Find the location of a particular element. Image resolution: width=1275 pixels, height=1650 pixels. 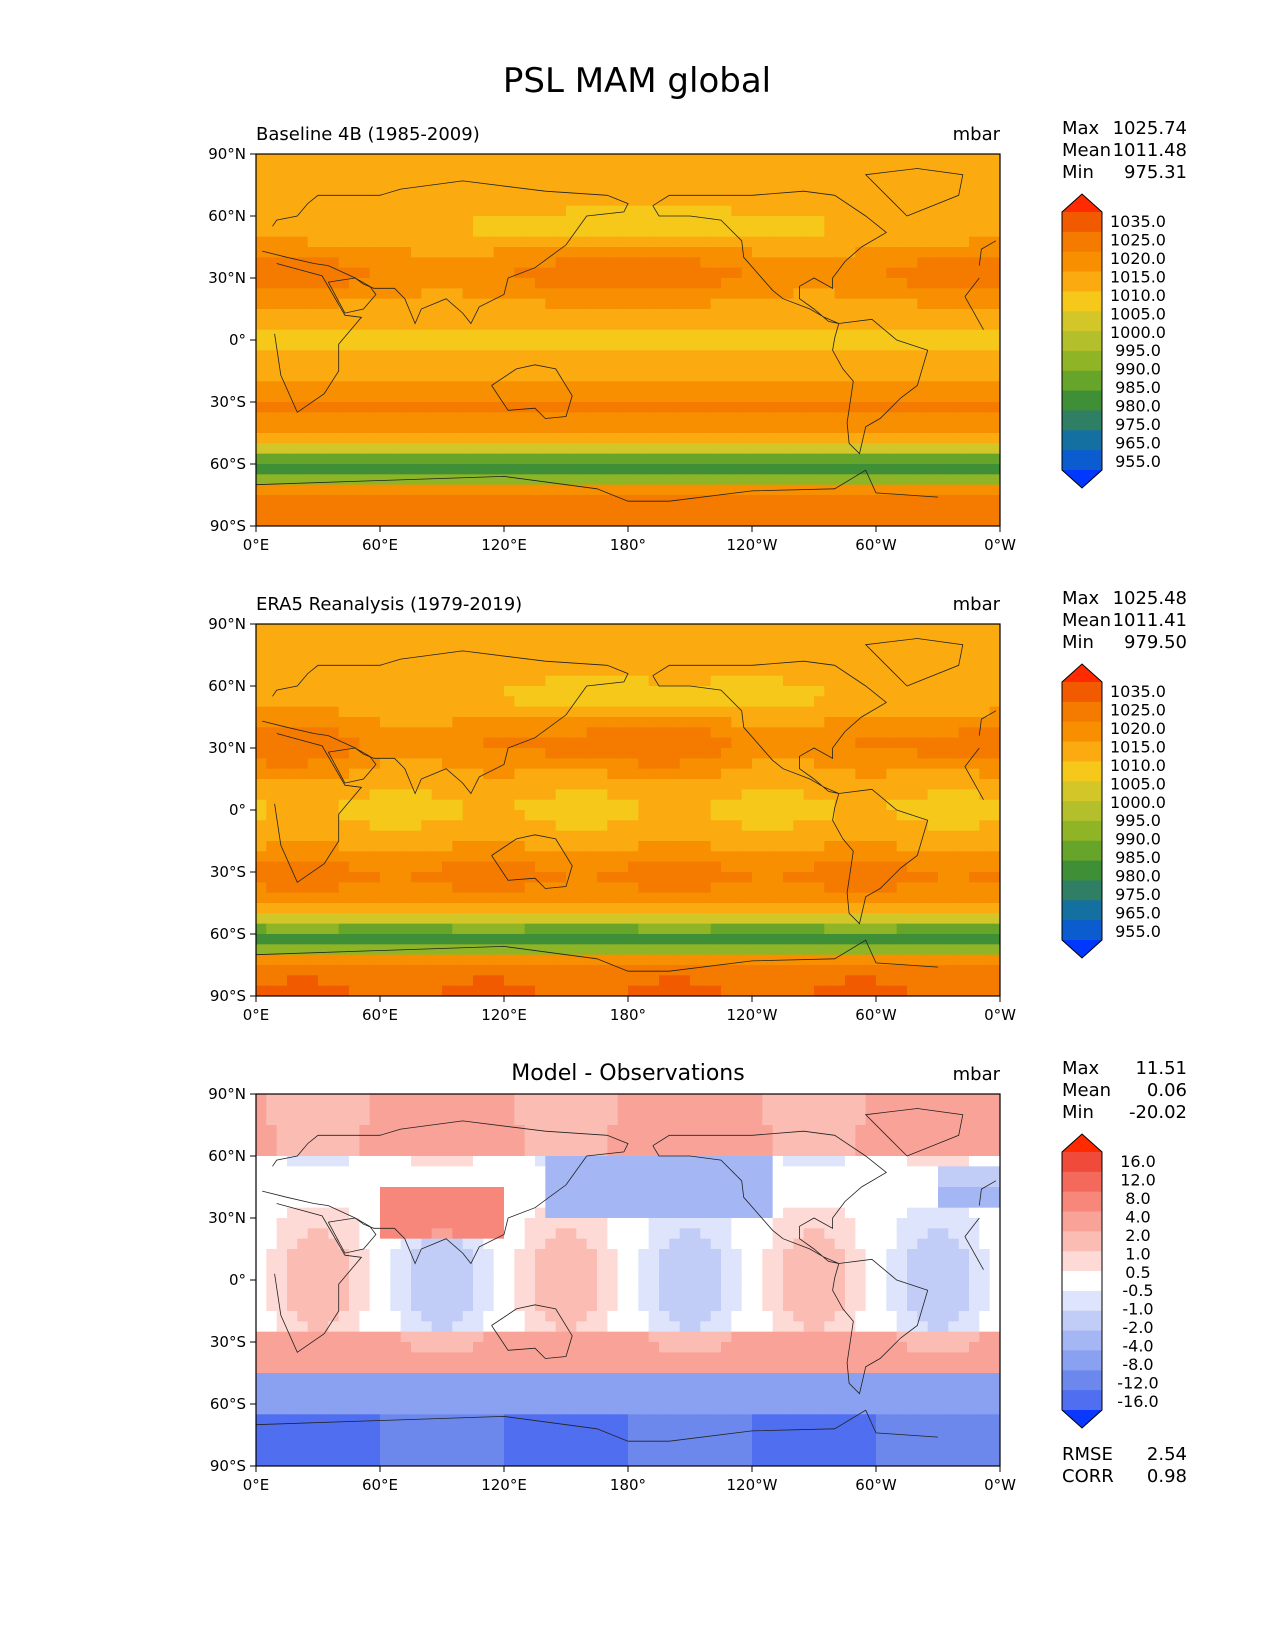

coastline-greenland is located at coordinates (914, 192).